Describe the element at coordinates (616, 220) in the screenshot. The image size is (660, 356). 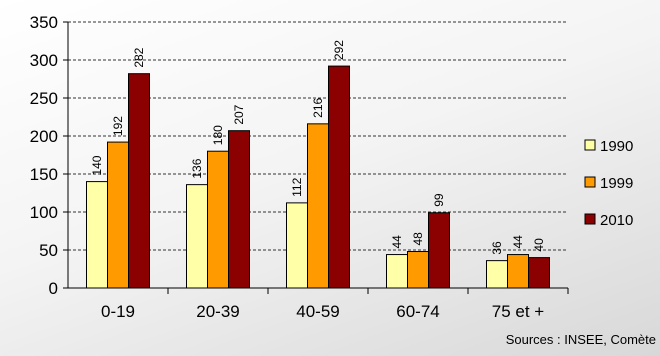
I see `legend-label-2010: 2010` at that location.